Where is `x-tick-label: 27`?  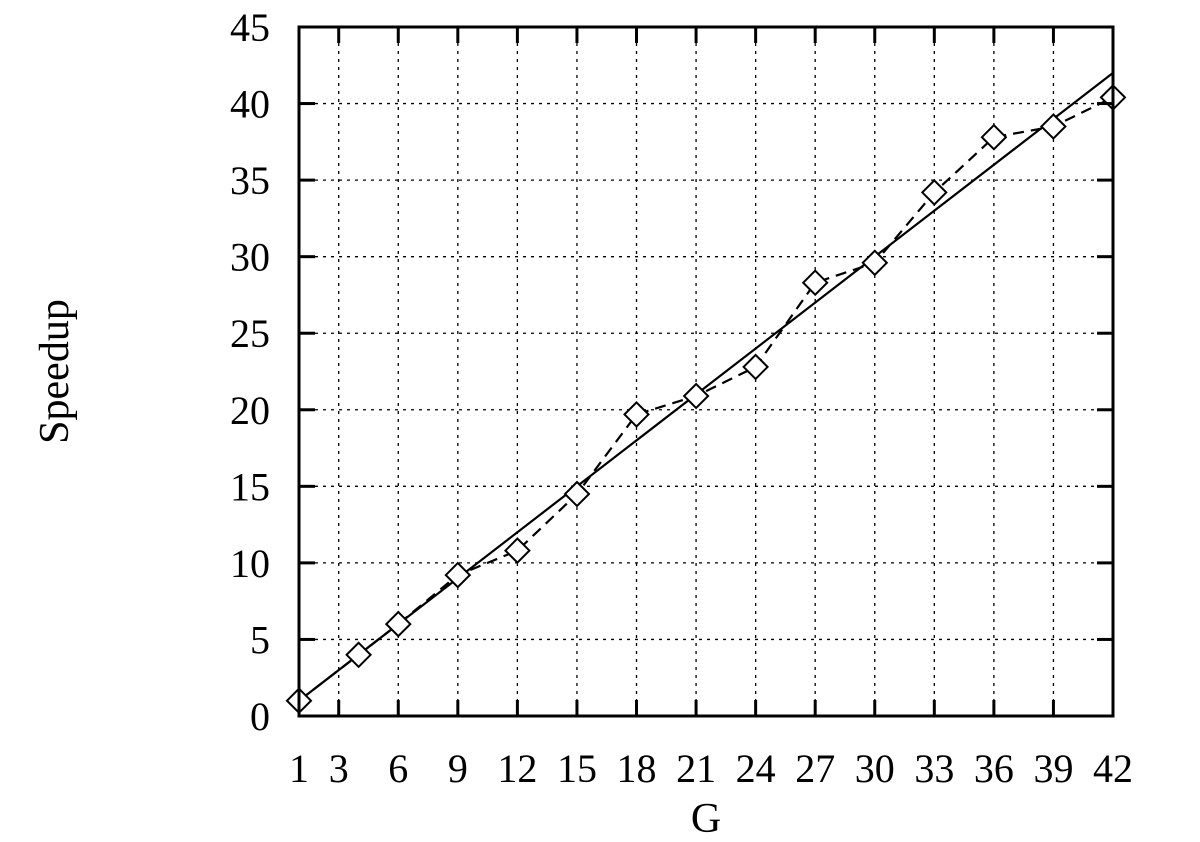 x-tick-label: 27 is located at coordinates (815, 768).